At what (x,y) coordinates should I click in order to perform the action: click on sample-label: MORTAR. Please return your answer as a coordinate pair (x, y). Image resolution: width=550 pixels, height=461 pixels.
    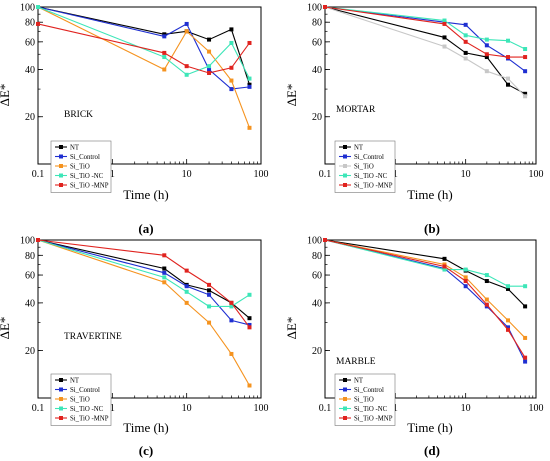
    Looking at the image, I should click on (356, 110).